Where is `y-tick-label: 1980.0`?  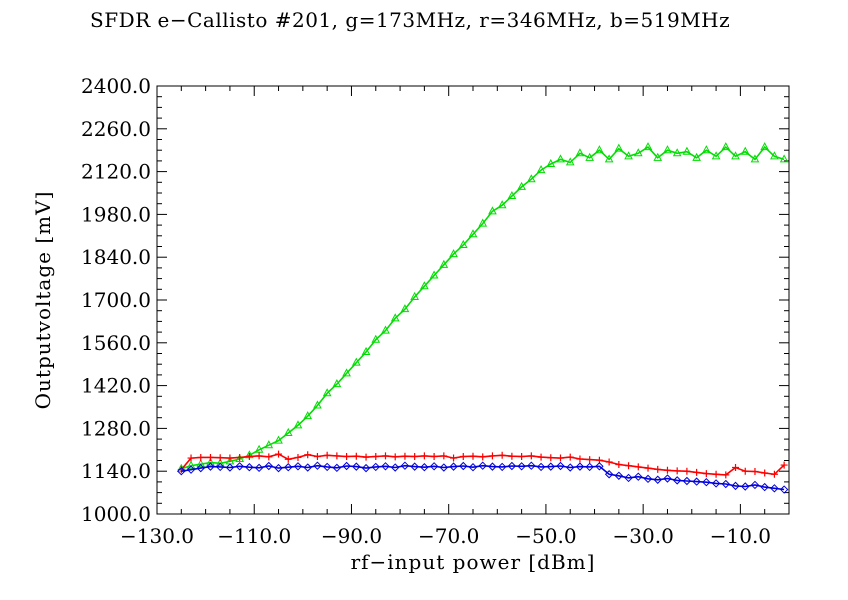 y-tick-label: 1980.0 is located at coordinates (116, 214).